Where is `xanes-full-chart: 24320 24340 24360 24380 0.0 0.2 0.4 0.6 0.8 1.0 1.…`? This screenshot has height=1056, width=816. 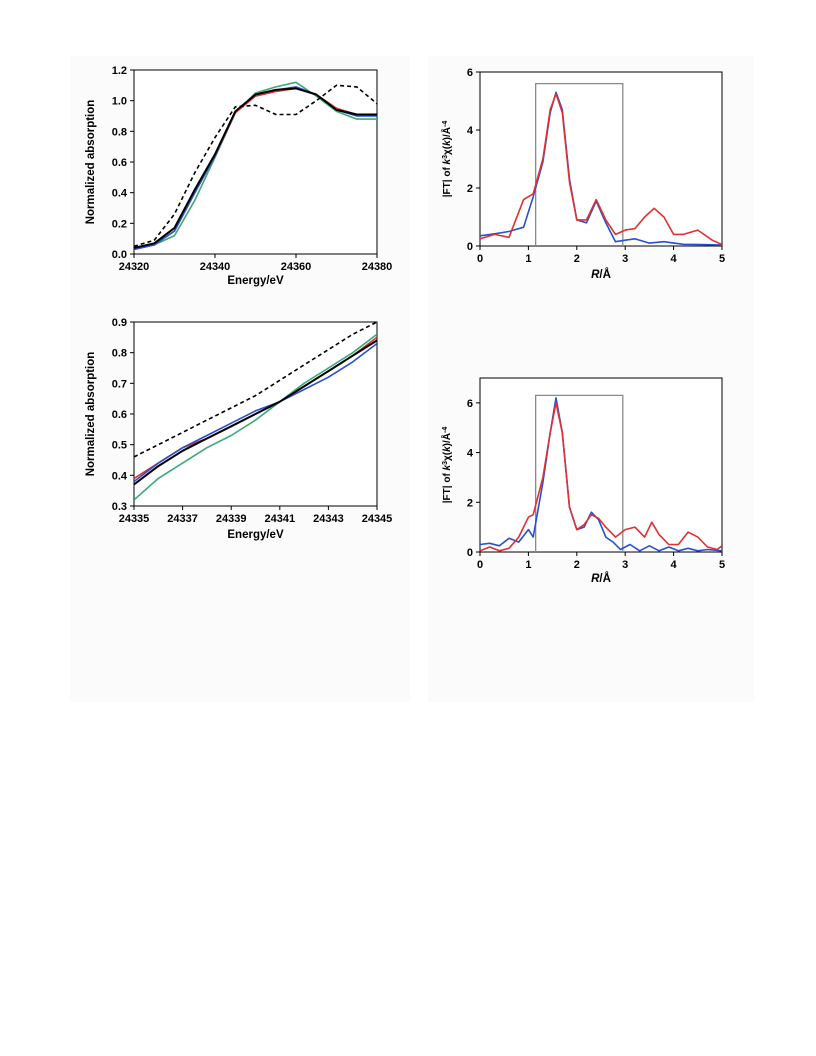 xanes-full-chart: 24320 24340 24360 24380 0.0 0.2 0.4 0.6 0.8 1.0 1.… is located at coordinates (236, 180).